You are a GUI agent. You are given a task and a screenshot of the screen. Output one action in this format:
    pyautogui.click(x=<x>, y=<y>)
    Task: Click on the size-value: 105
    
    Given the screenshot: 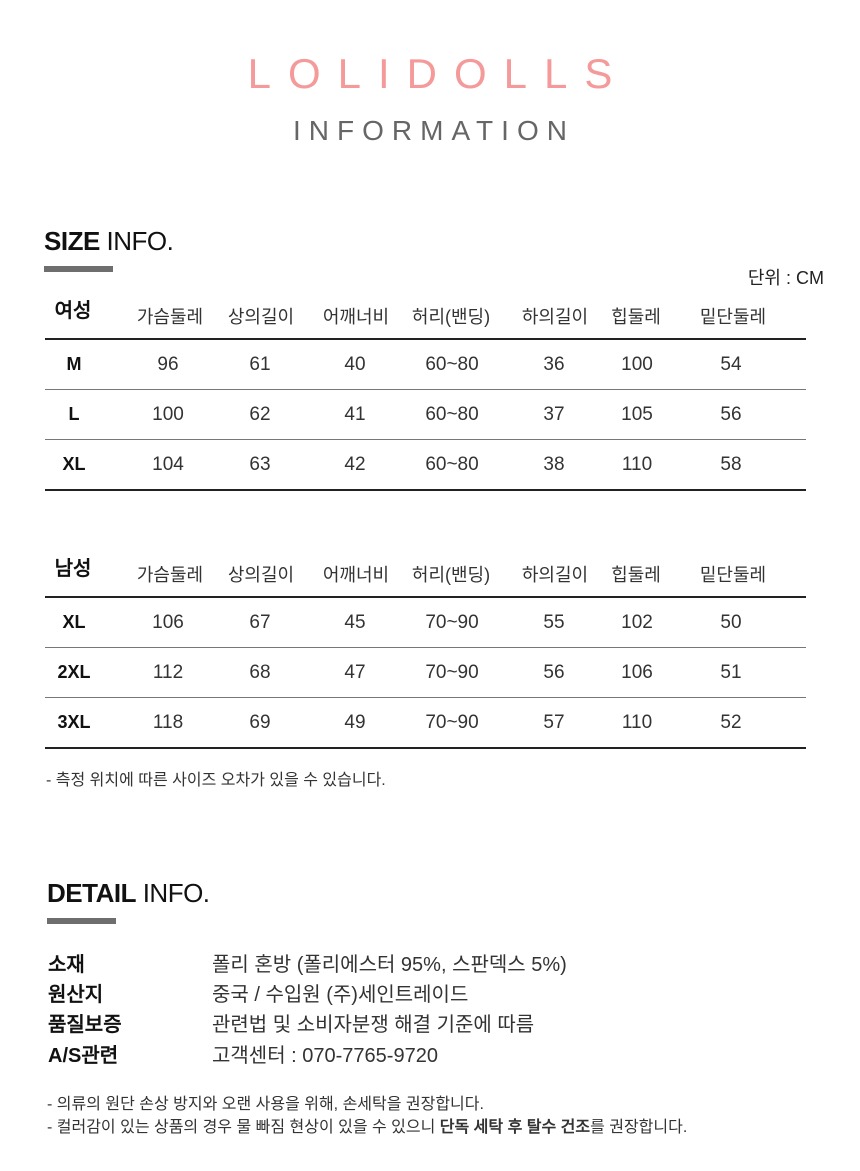 What is the action you would take?
    pyautogui.click(x=637, y=414)
    